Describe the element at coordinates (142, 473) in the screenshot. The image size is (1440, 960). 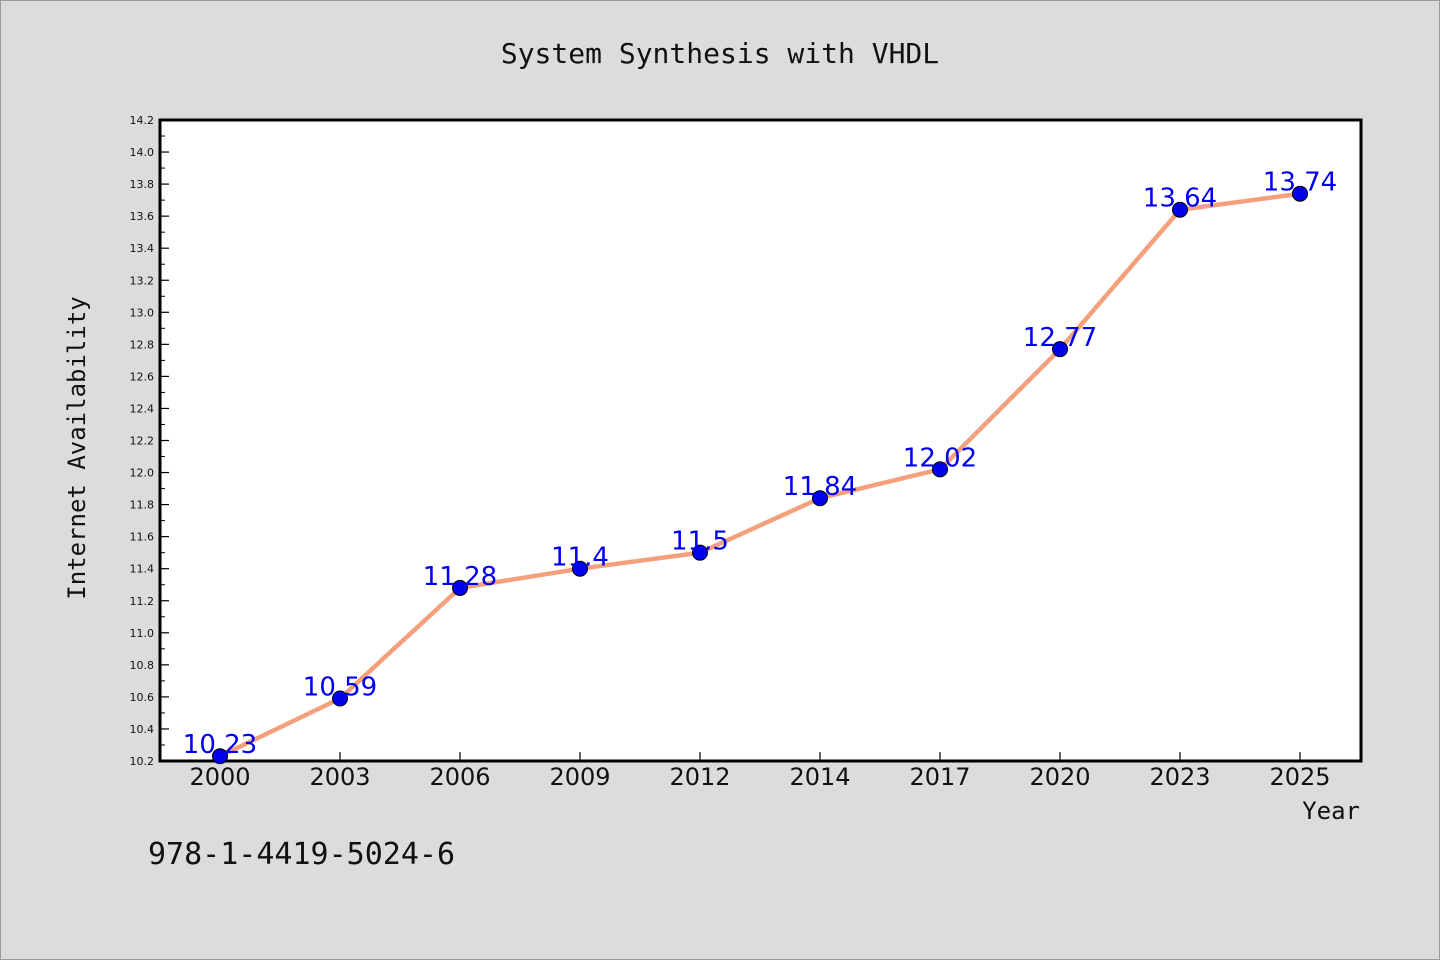
I see `y-tick-label: 12.0` at that location.